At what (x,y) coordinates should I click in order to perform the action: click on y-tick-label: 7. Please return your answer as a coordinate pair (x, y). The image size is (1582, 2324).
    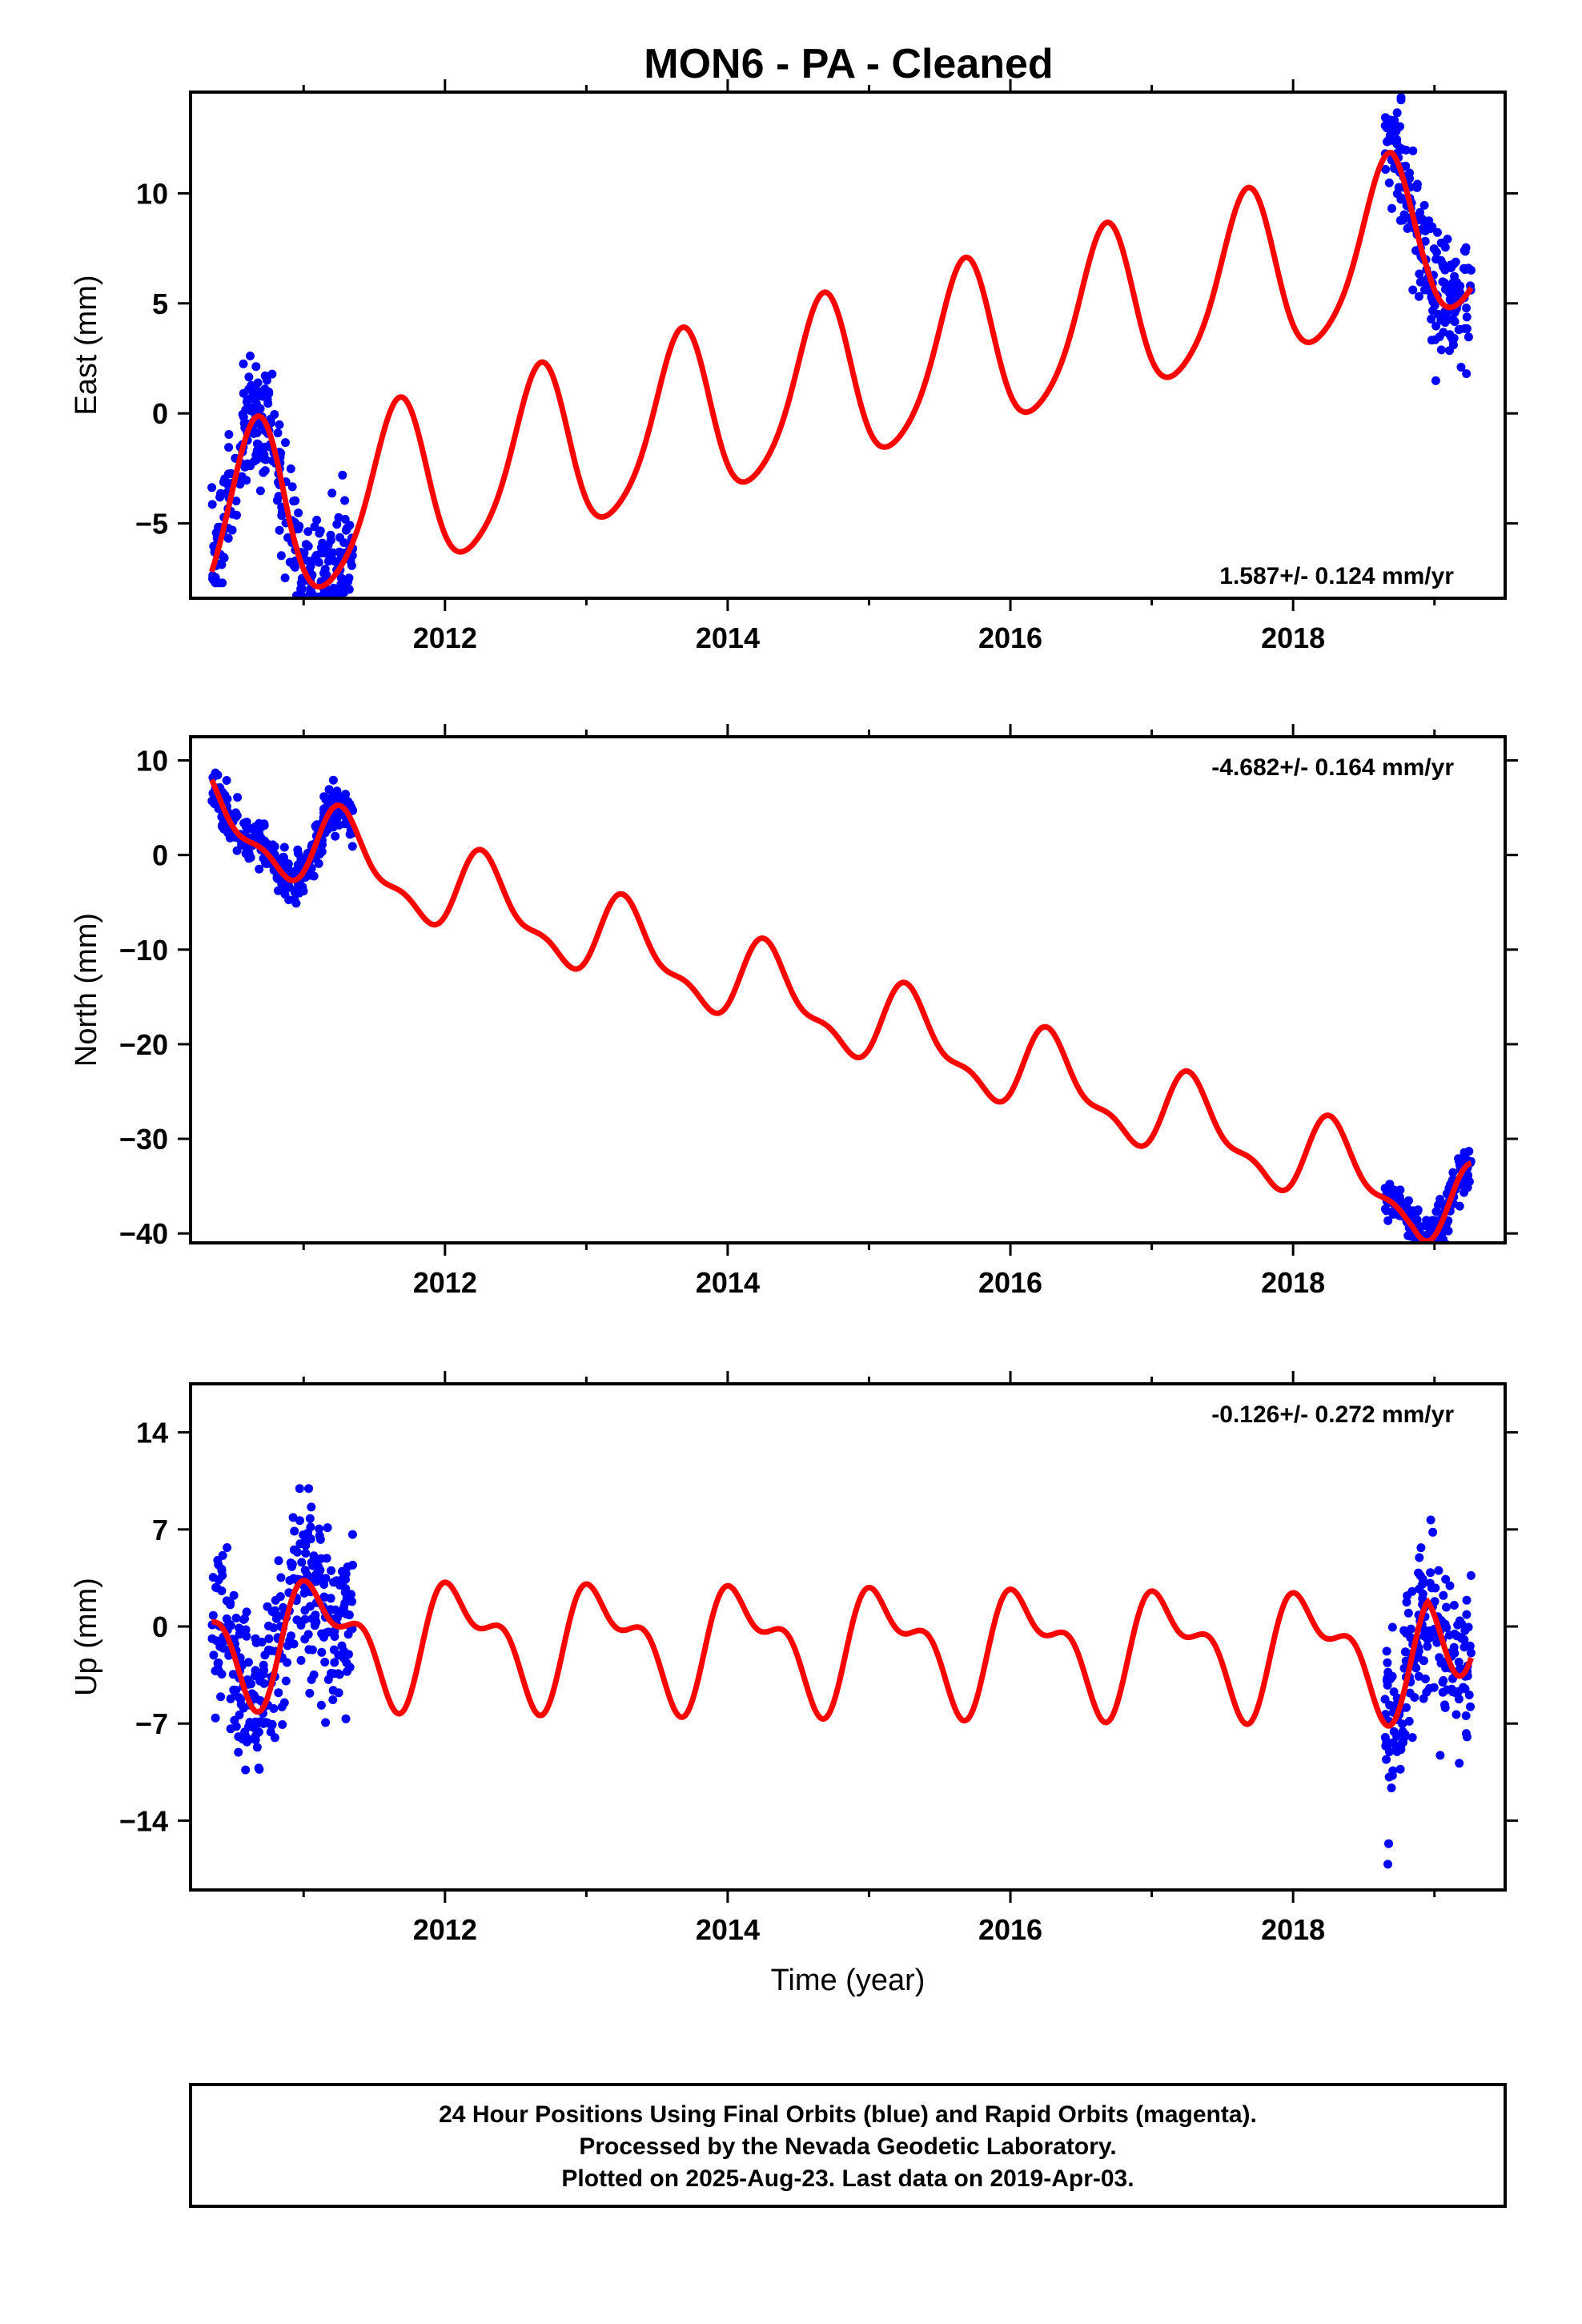
    Looking at the image, I should click on (160, 1530).